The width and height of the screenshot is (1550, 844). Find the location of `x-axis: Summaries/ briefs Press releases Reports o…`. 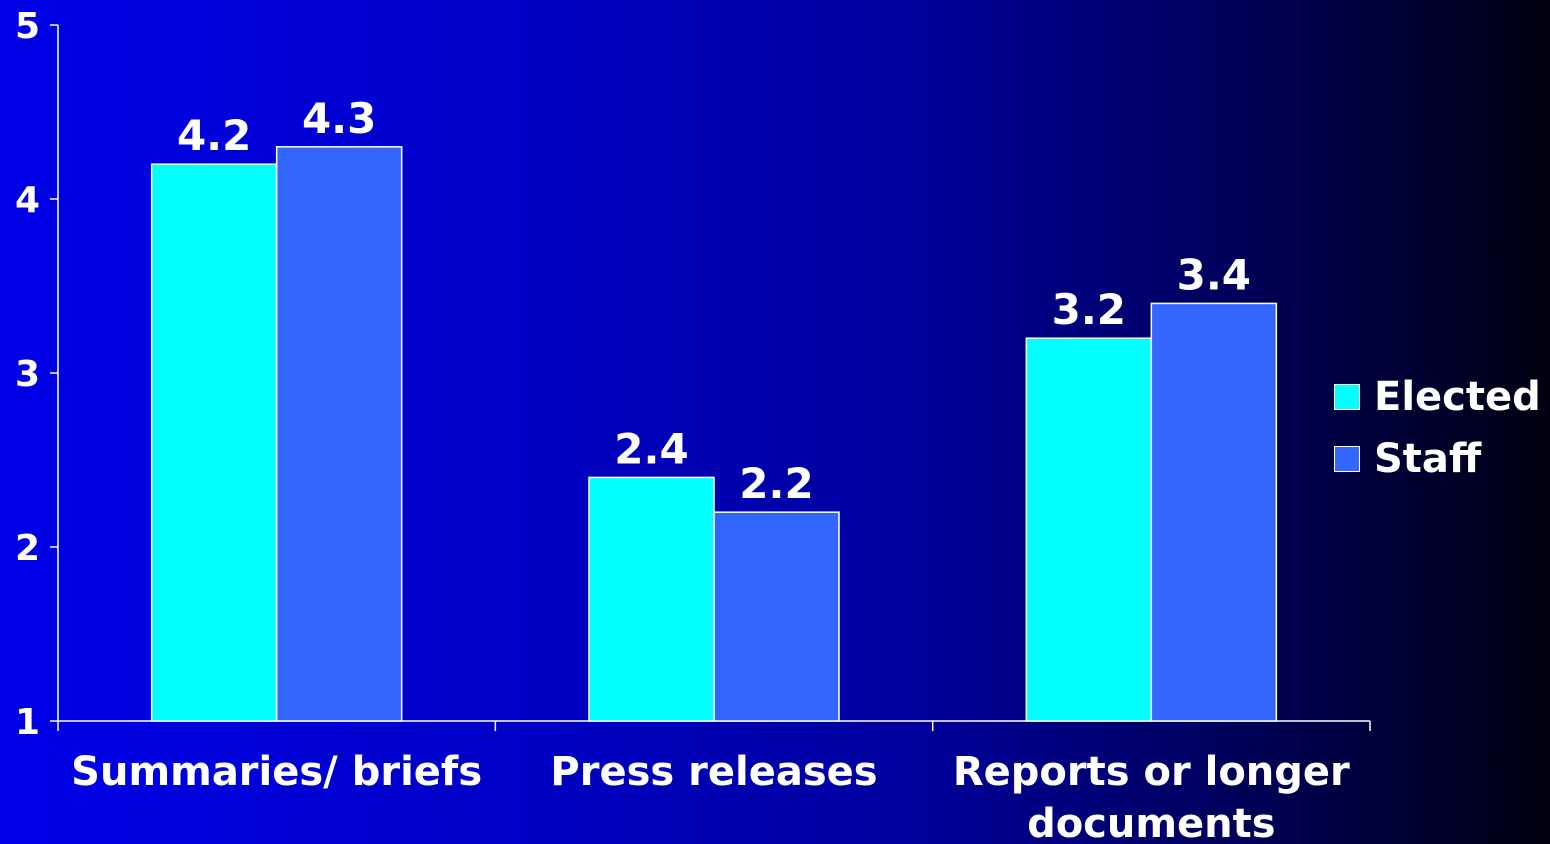

x-axis: Summaries/ briefs Press releases Reports o… is located at coordinates (714, 782).